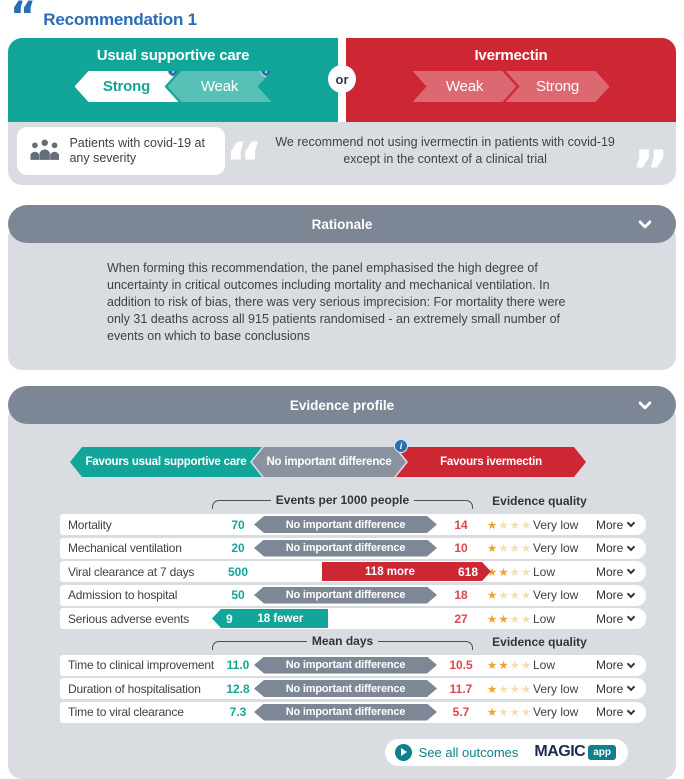  I want to click on patients-icon, so click(44, 149).